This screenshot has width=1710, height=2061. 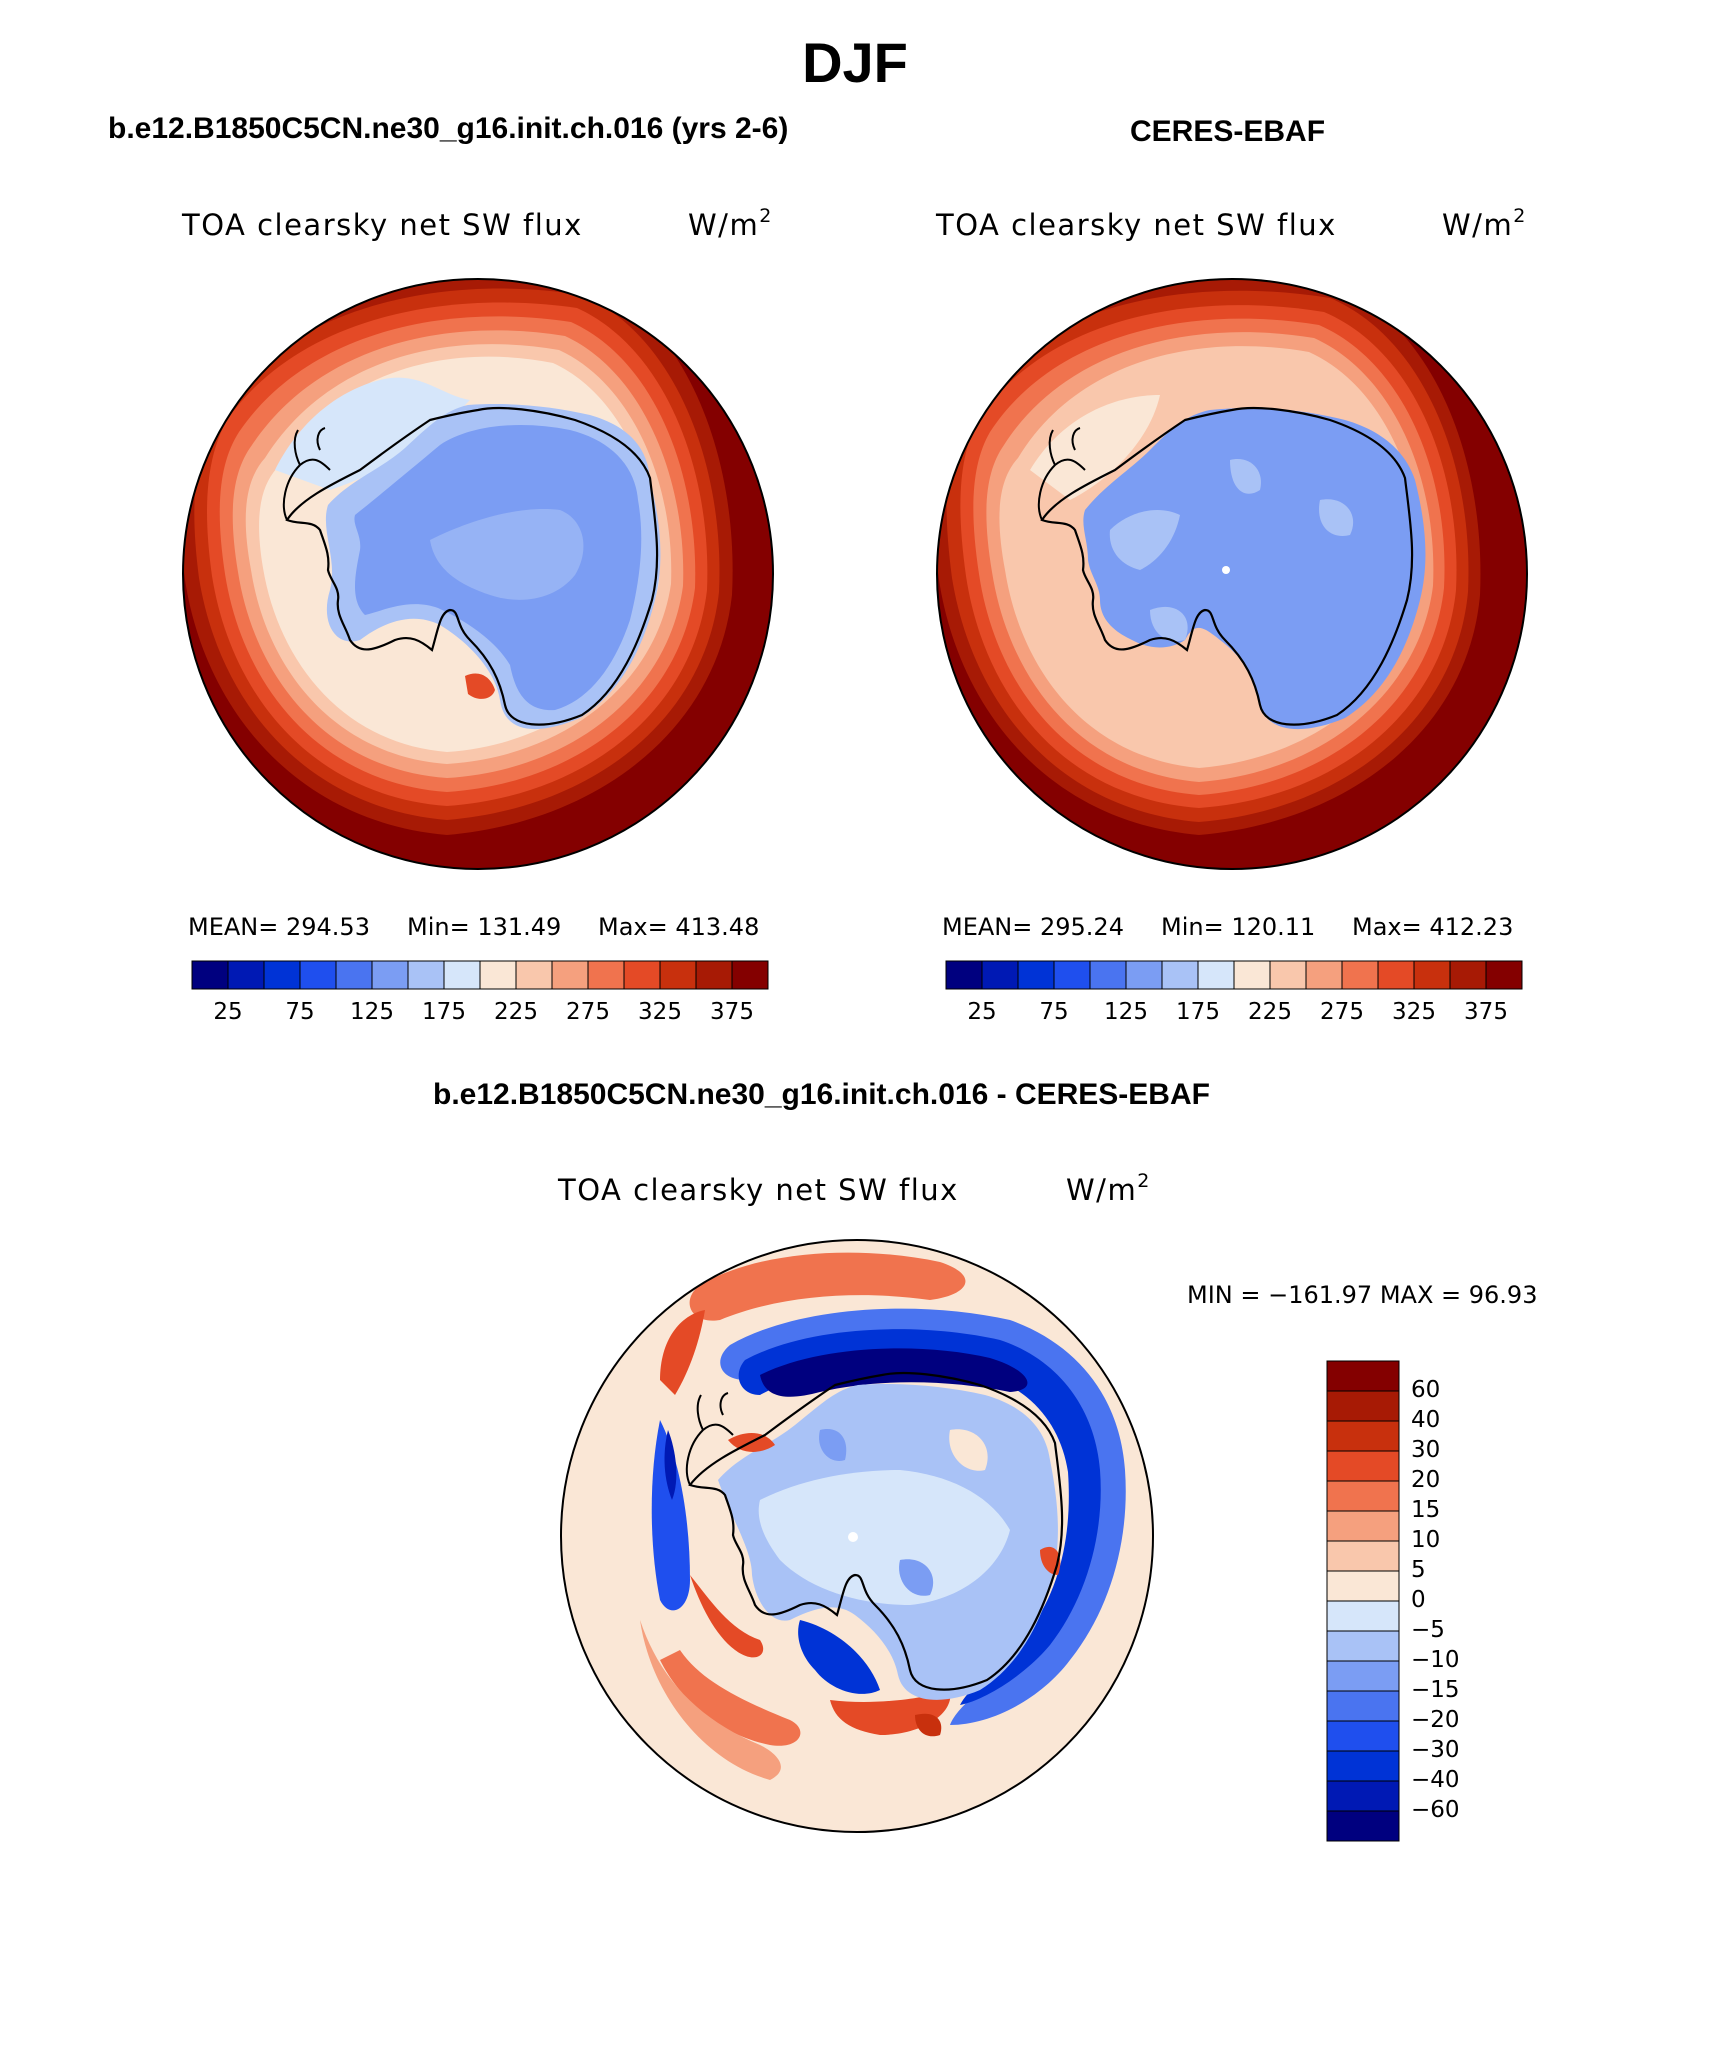 I want to click on diff-colorbar, so click(x=1363, y=1601).